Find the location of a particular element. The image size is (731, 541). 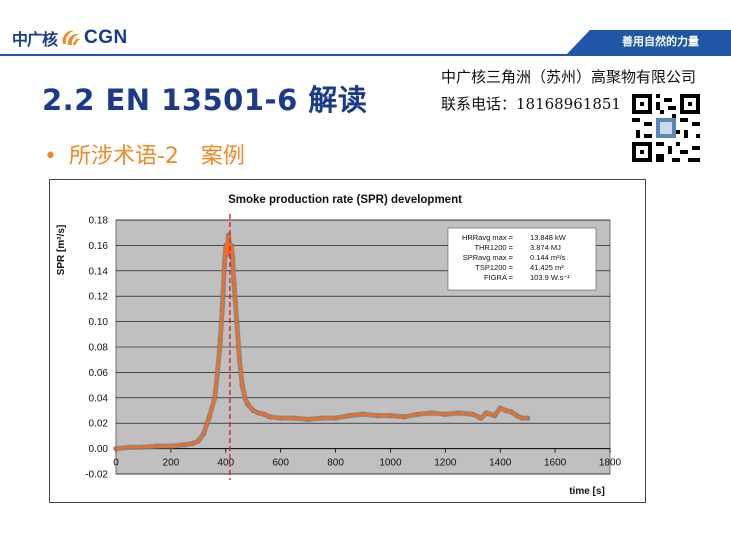

stat-label: THR1200 = is located at coordinates (493, 247).